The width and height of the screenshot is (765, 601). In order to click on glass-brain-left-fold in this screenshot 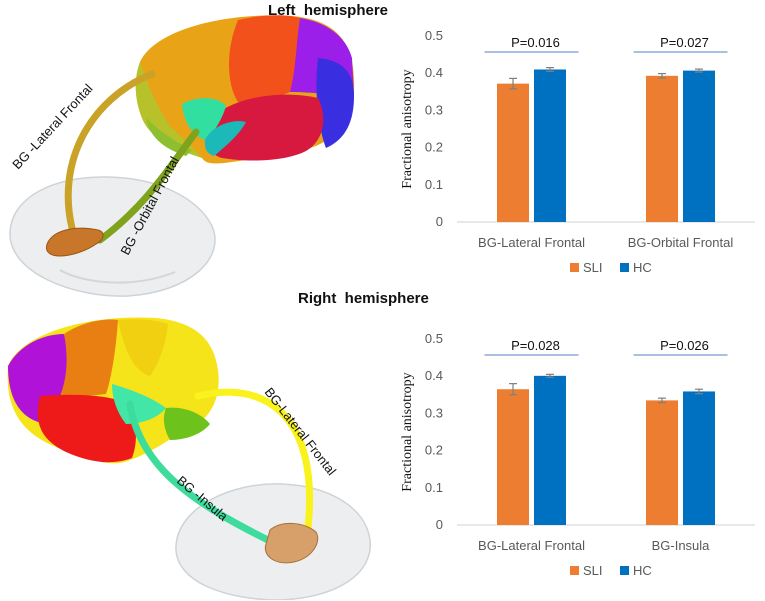, I will do `click(117, 276)`.